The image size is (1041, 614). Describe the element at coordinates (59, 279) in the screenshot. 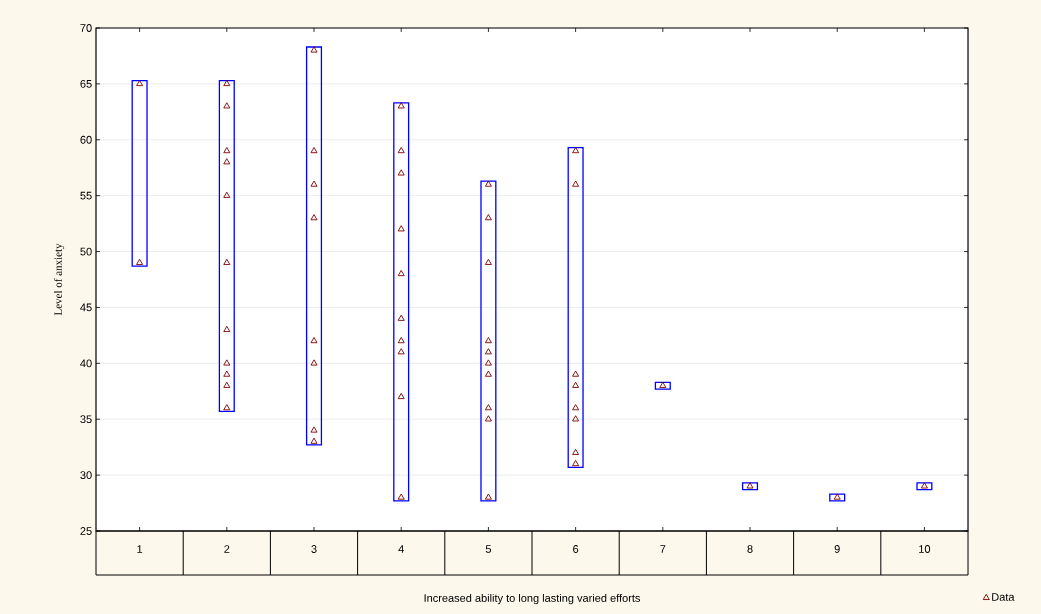

I see `y-axis-title: Level of anxiety` at that location.